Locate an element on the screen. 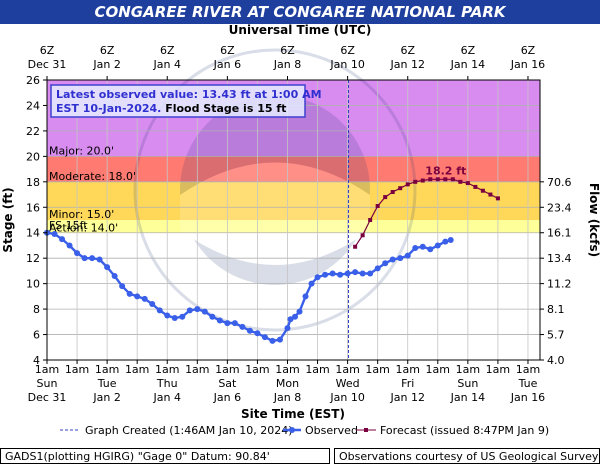  legend-forecast-label: Forecast (issued 8:47PM Jan 9) is located at coordinates (464, 430).